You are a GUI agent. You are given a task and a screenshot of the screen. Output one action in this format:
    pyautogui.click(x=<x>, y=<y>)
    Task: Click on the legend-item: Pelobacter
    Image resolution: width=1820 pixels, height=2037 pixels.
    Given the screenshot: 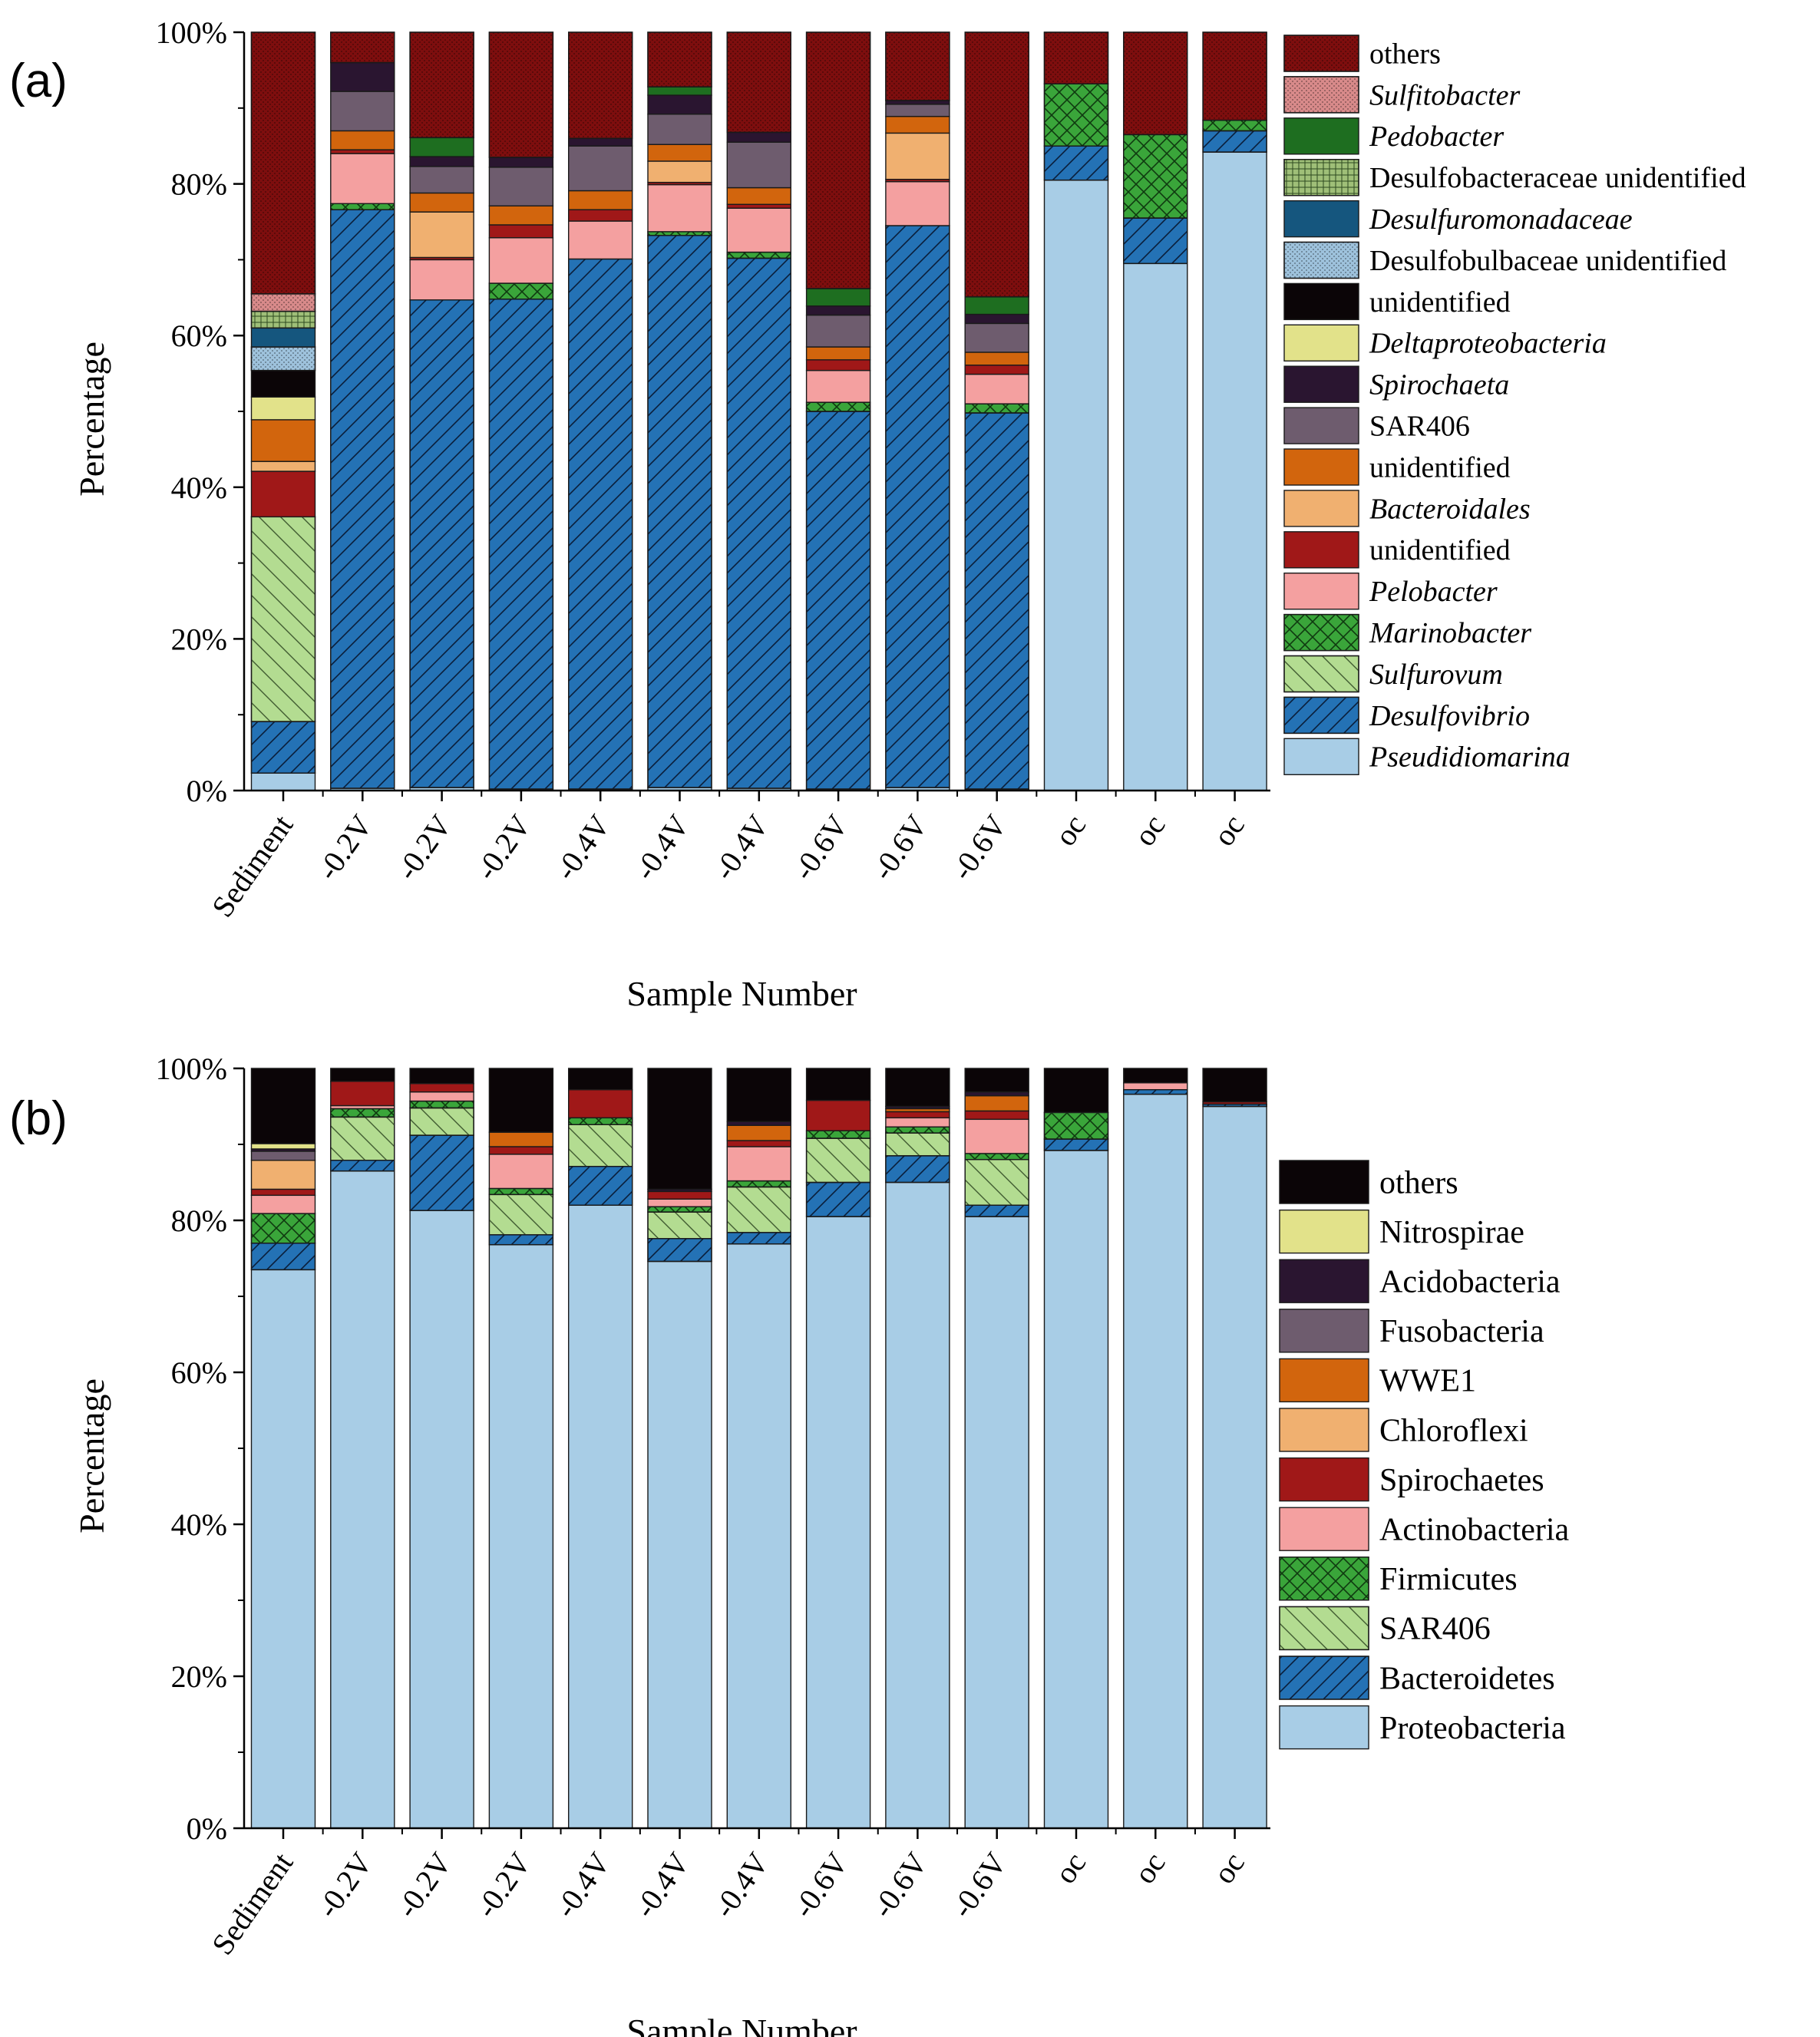 What is the action you would take?
    pyautogui.click(x=1390, y=591)
    